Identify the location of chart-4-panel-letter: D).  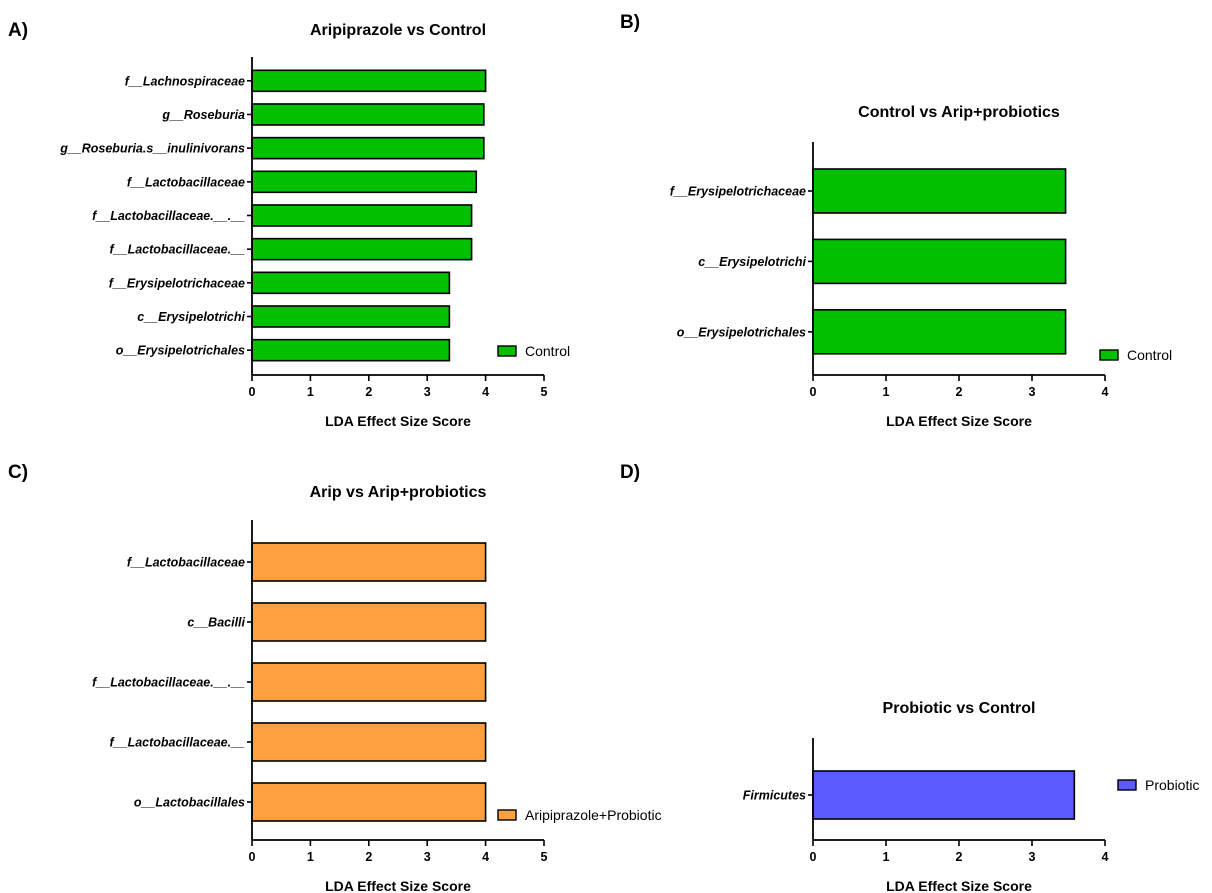
(630, 472).